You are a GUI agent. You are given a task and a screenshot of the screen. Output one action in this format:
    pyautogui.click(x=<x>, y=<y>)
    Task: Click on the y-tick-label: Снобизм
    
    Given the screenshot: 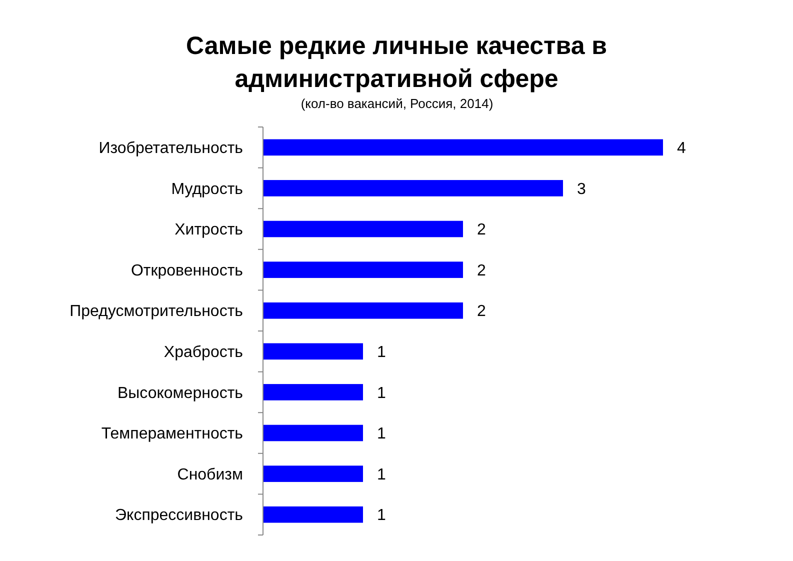 What is the action you would take?
    pyautogui.click(x=210, y=475)
    